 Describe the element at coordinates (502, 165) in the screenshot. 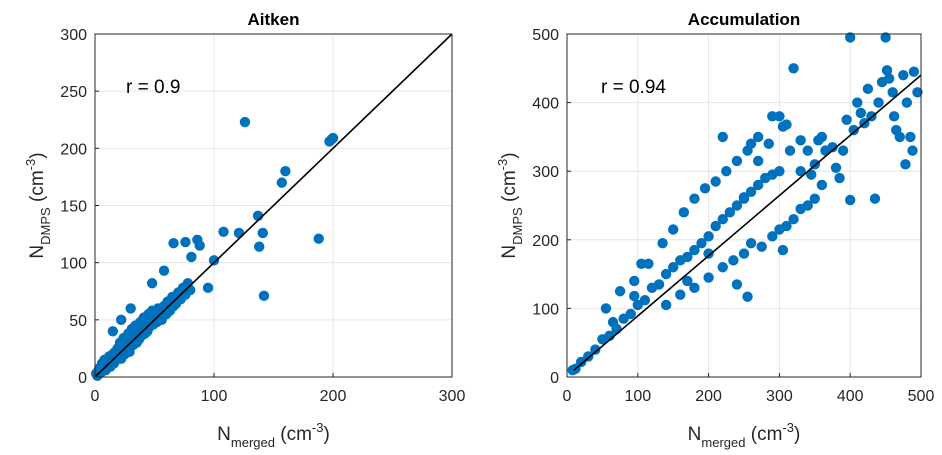

I see `axis-label-sup: -3` at that location.